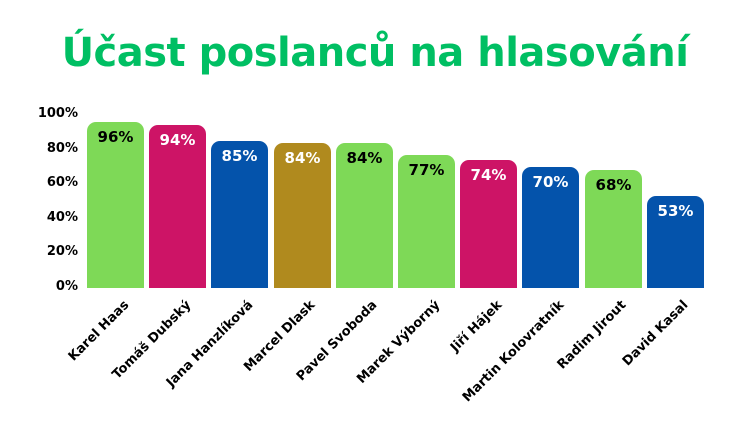 The width and height of the screenshot is (750, 422). What do you see at coordinates (399, 342) in the screenshot?
I see `x-axis-label-marek-v-born-: Marek Výborný` at bounding box center [399, 342].